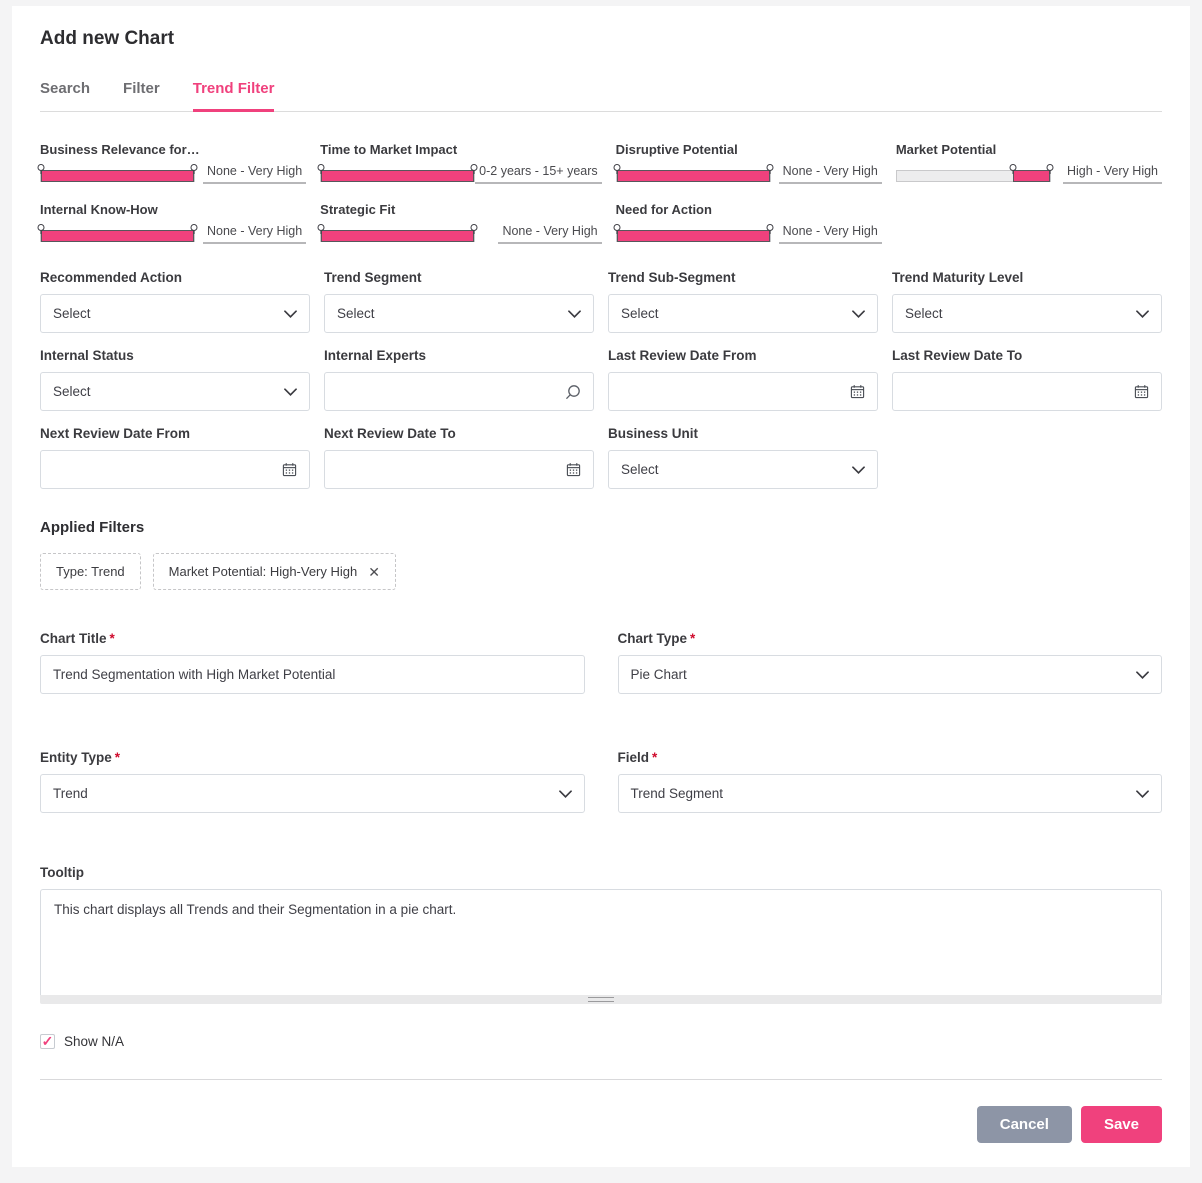 The width and height of the screenshot is (1202, 1183). I want to click on chart-title-input, so click(312, 674).